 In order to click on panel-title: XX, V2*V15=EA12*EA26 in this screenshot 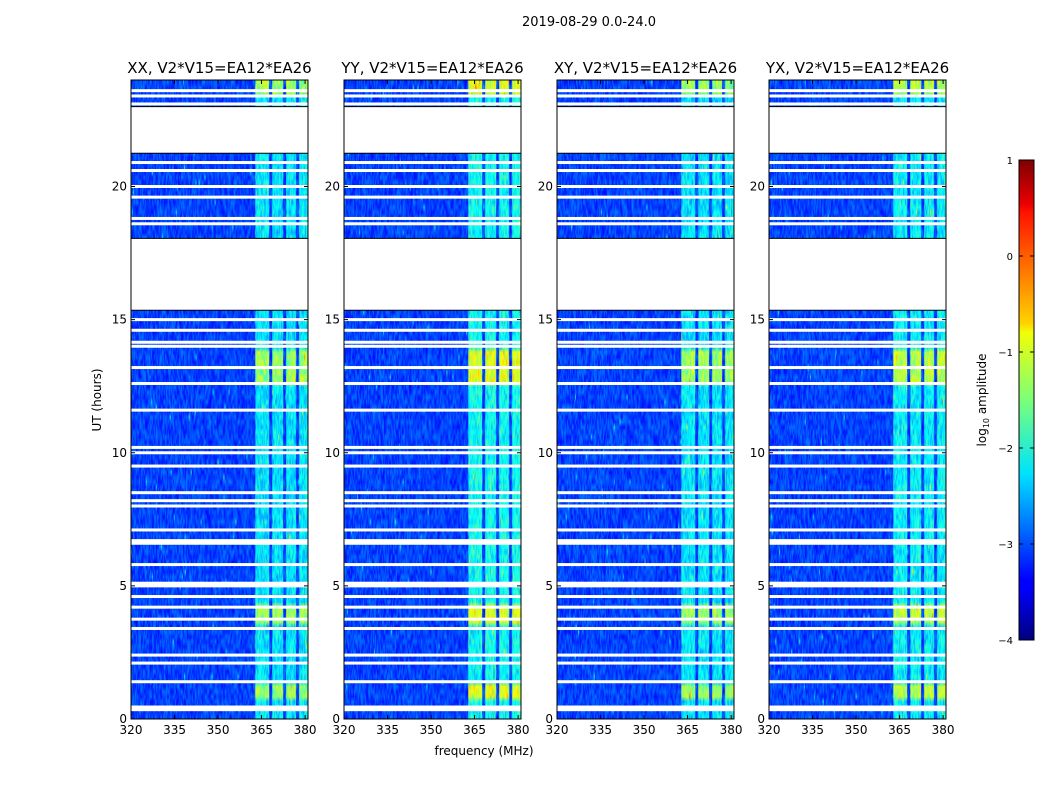, I will do `click(219, 68)`.